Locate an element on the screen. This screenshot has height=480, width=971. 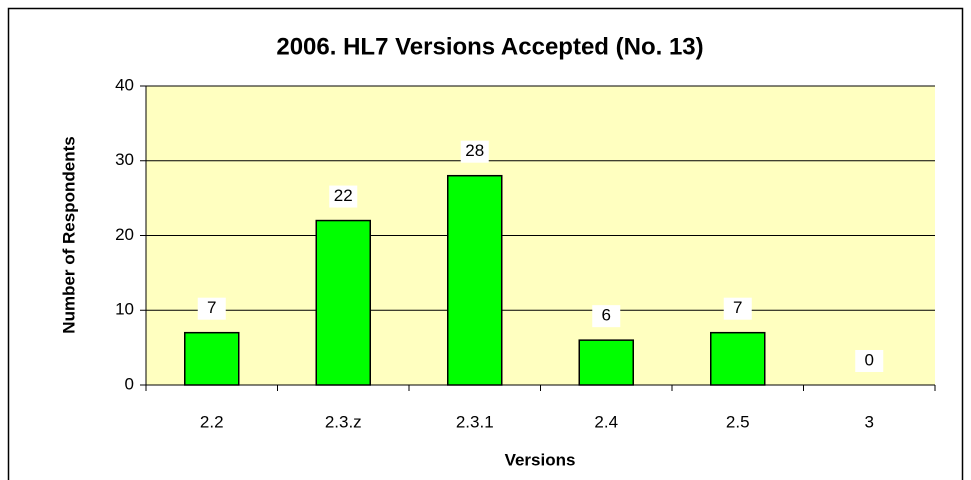
data-label: 6 is located at coordinates (606, 315).